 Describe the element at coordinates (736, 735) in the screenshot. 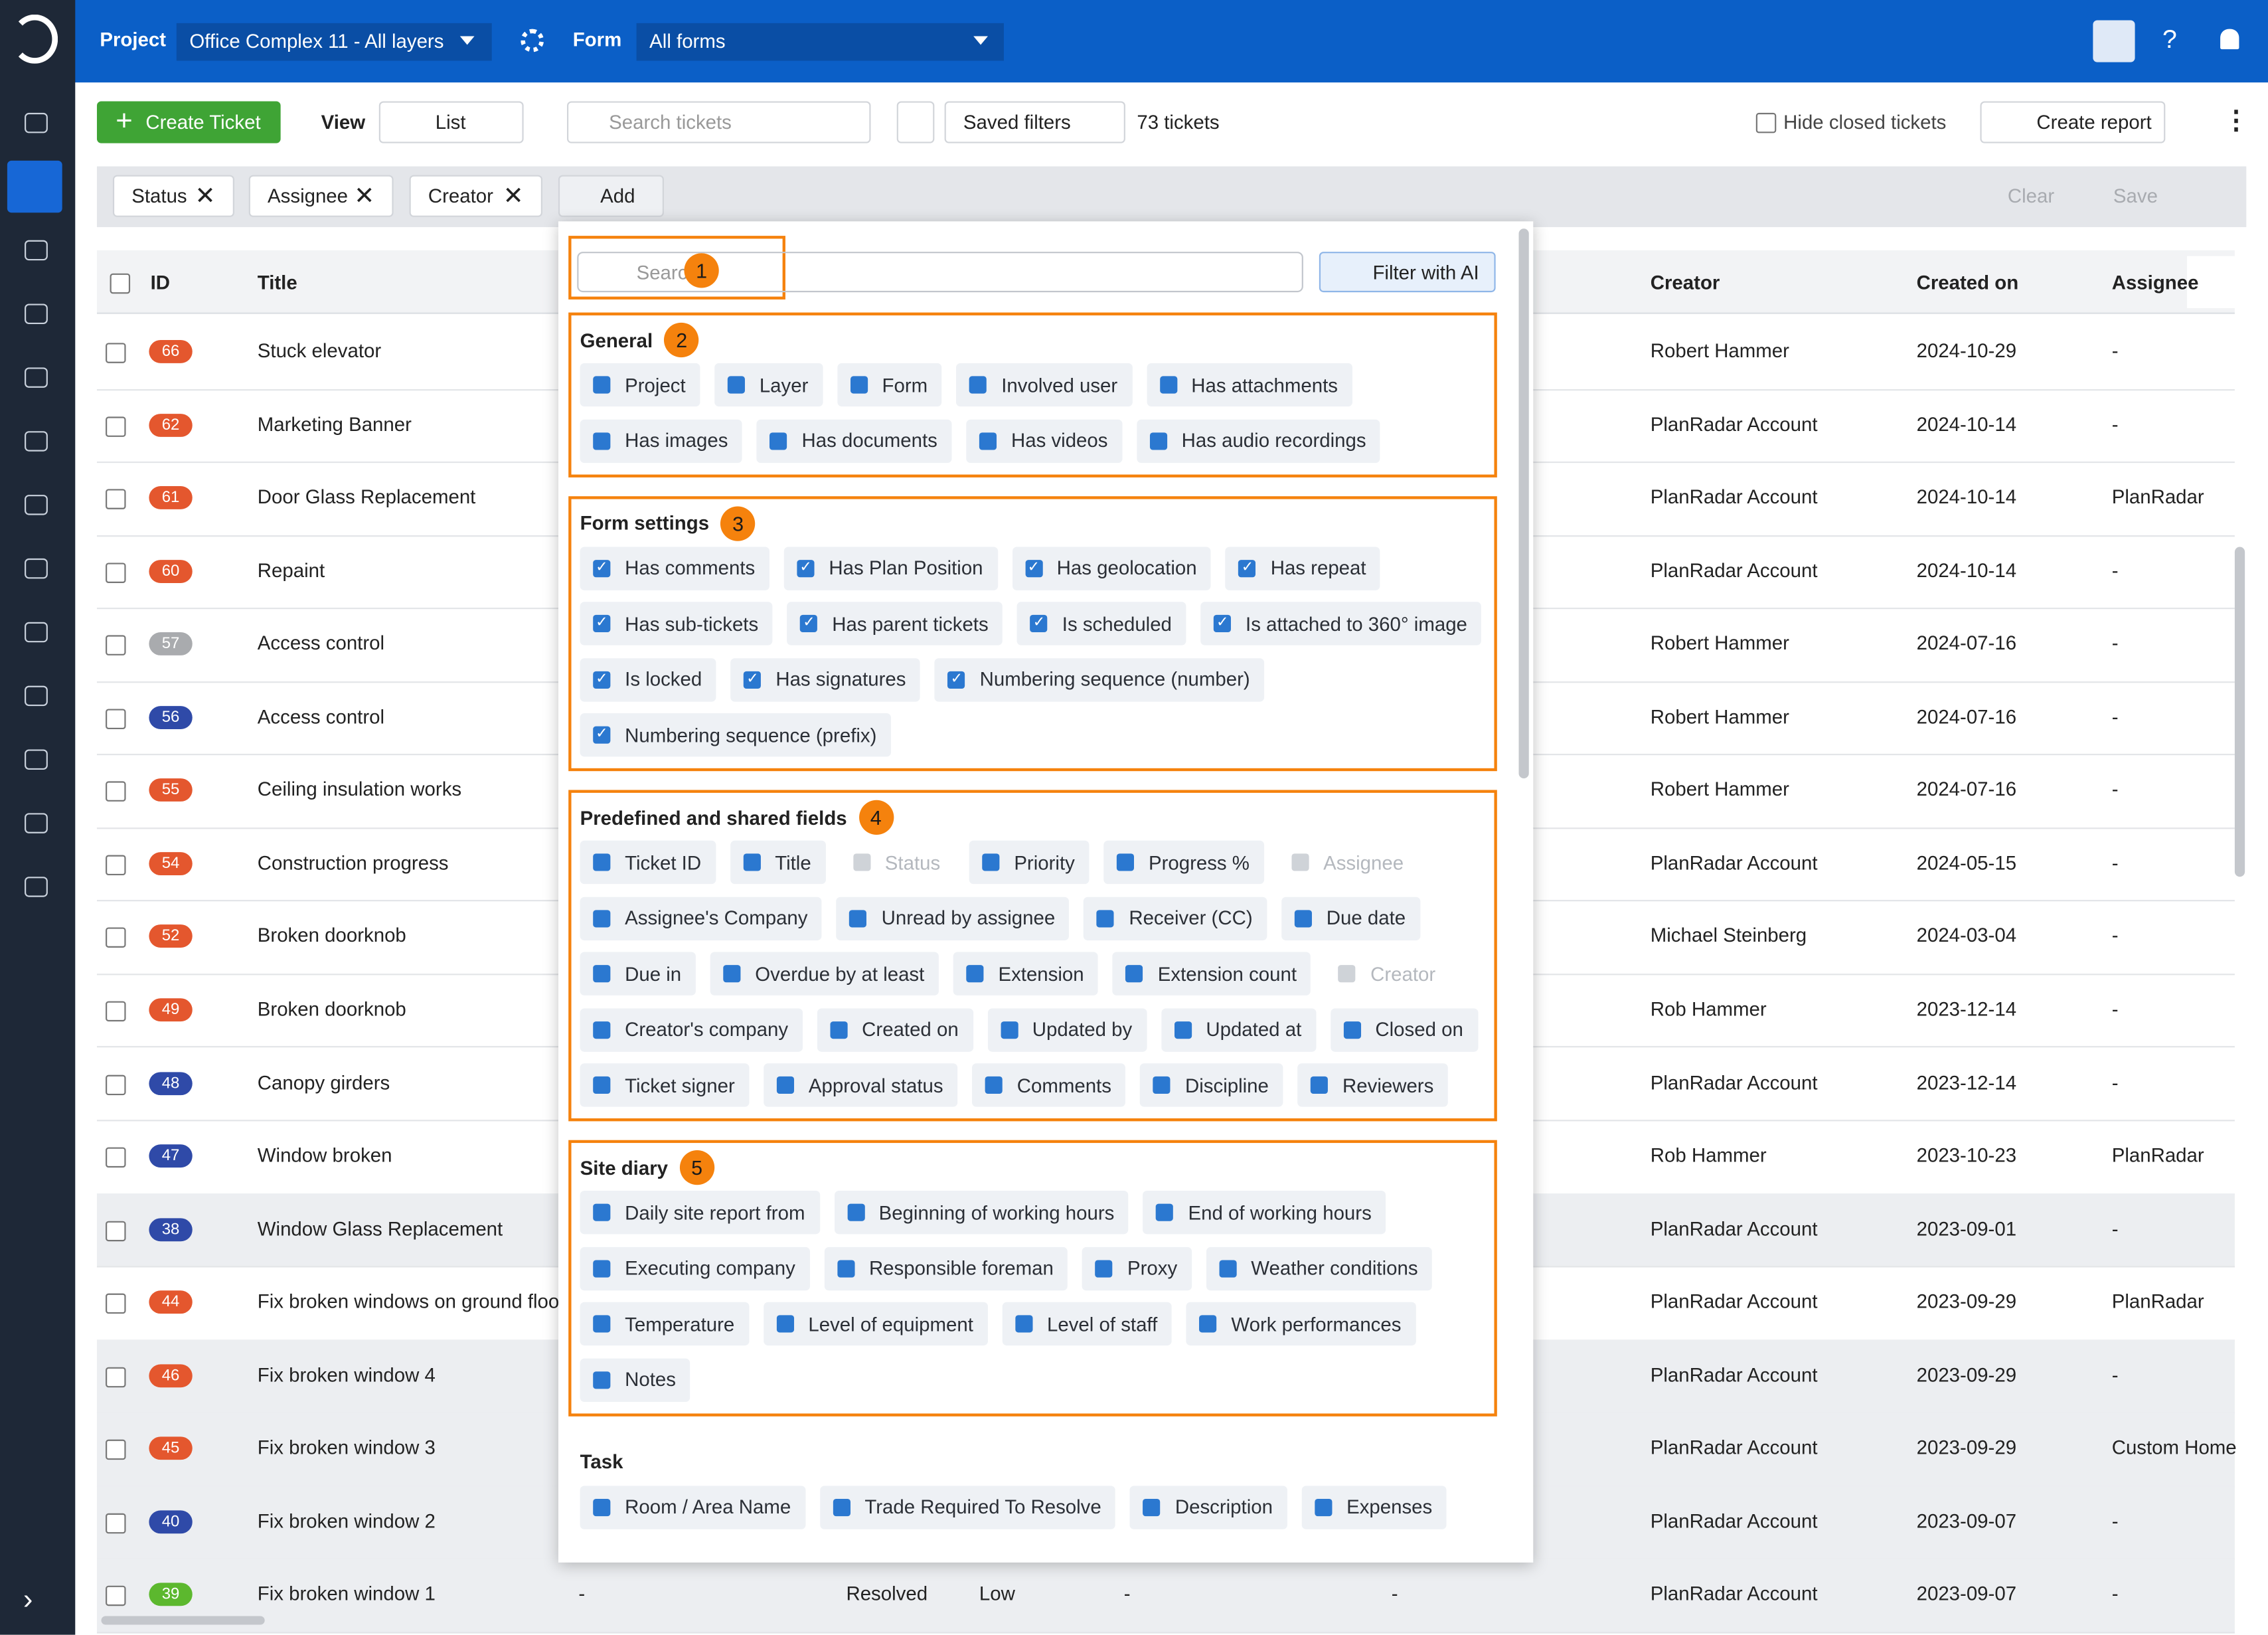

I see `filter-option: Numbering sequence (prefix)` at that location.